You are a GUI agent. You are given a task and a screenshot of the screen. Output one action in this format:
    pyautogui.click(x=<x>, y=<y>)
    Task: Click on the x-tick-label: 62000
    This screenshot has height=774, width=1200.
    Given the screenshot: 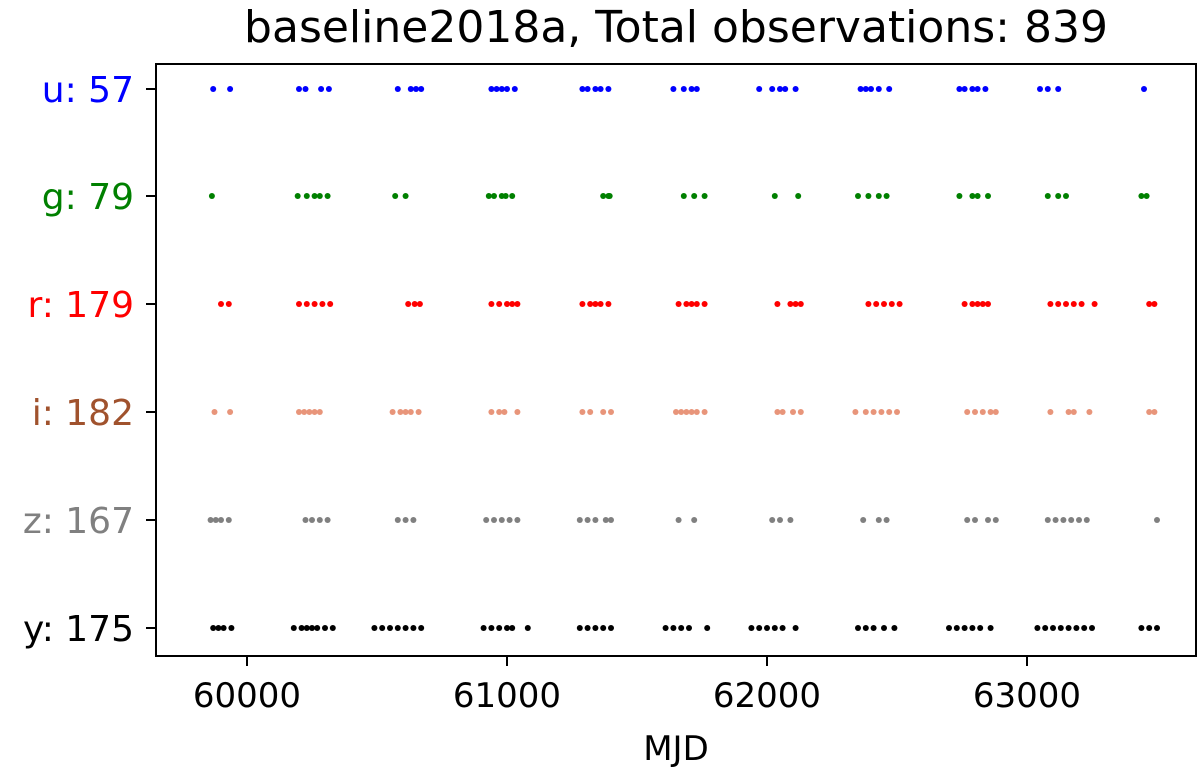 What is the action you would take?
    pyautogui.click(x=767, y=696)
    